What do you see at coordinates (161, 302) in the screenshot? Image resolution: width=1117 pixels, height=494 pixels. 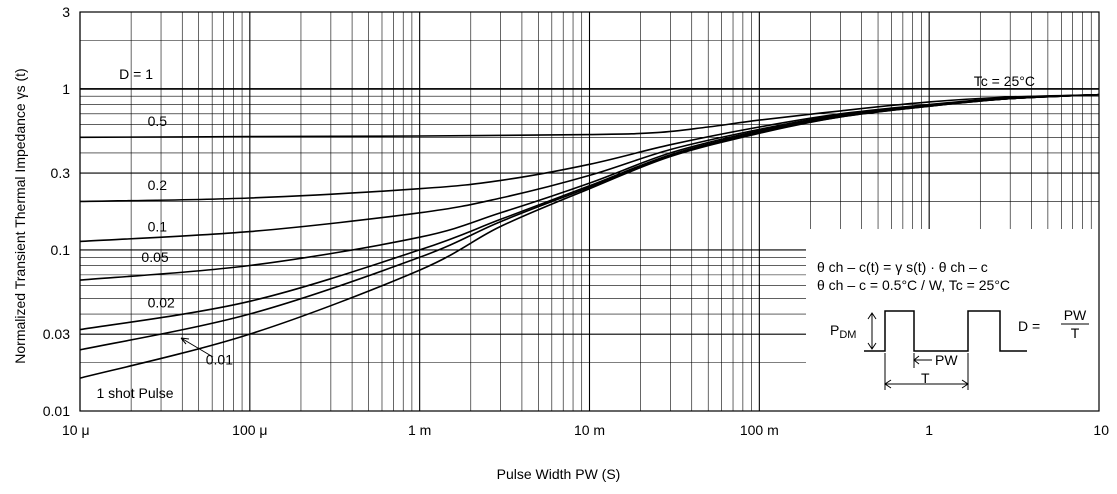 I see `series-label-5: 0.02` at bounding box center [161, 302].